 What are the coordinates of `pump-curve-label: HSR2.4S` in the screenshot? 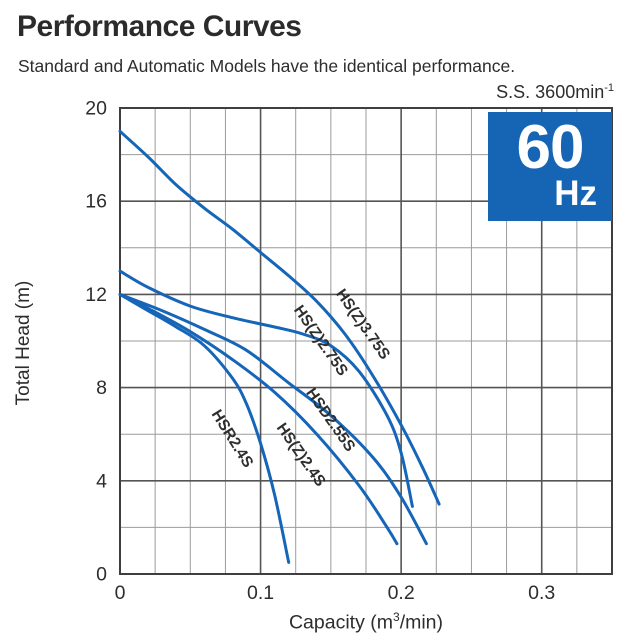 It's located at (232, 439).